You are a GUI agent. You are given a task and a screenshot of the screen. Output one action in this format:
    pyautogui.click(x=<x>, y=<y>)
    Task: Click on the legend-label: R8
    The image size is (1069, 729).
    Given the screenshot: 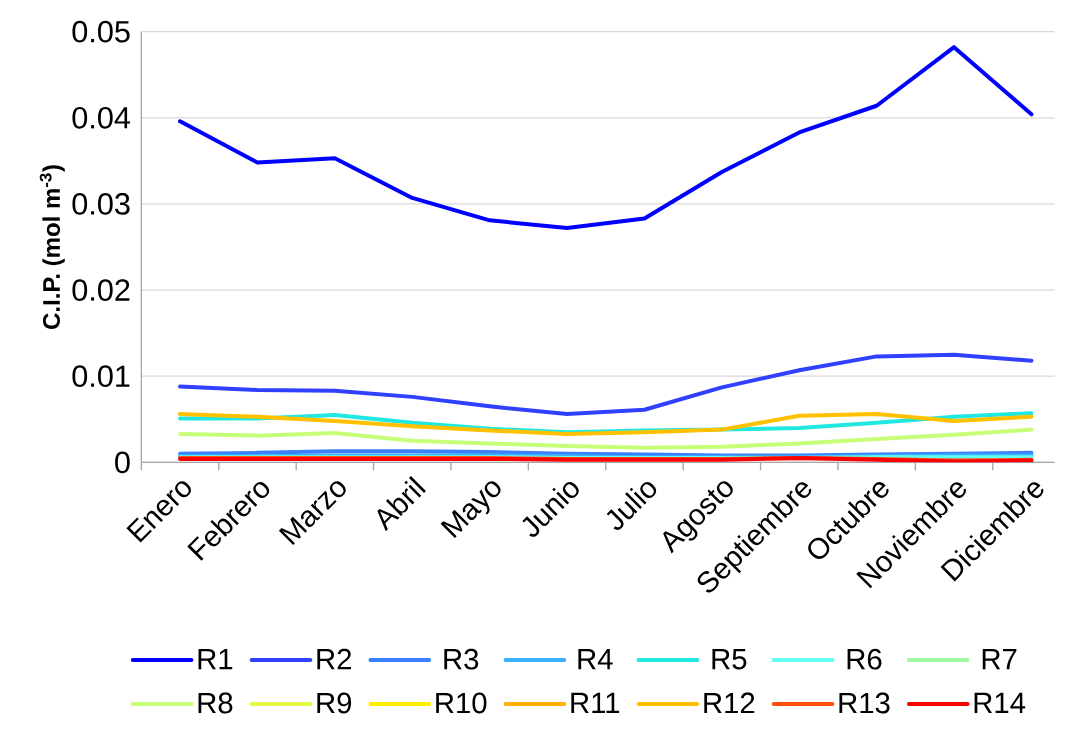 What is the action you would take?
    pyautogui.click(x=215, y=703)
    